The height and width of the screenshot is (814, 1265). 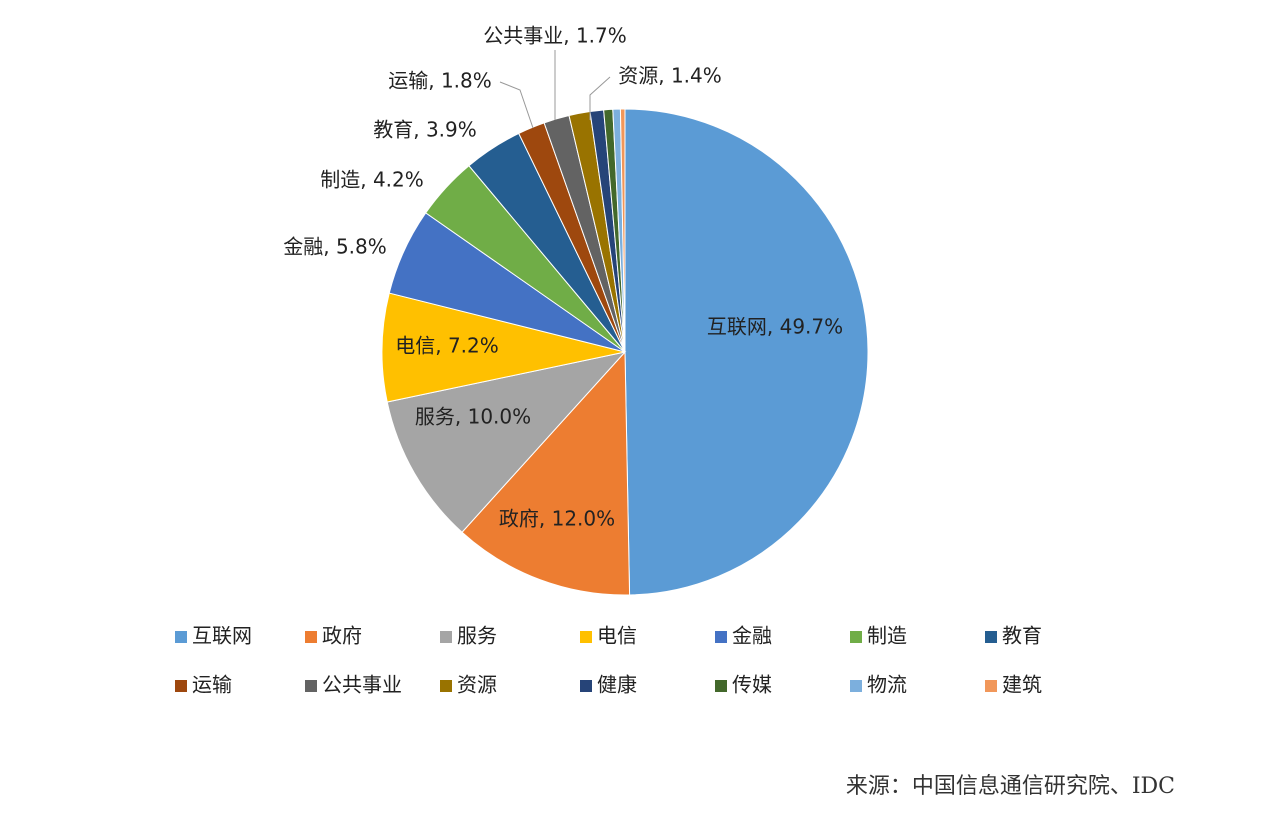 I want to click on data-label: 政府, 12.0%, so click(x=557, y=519).